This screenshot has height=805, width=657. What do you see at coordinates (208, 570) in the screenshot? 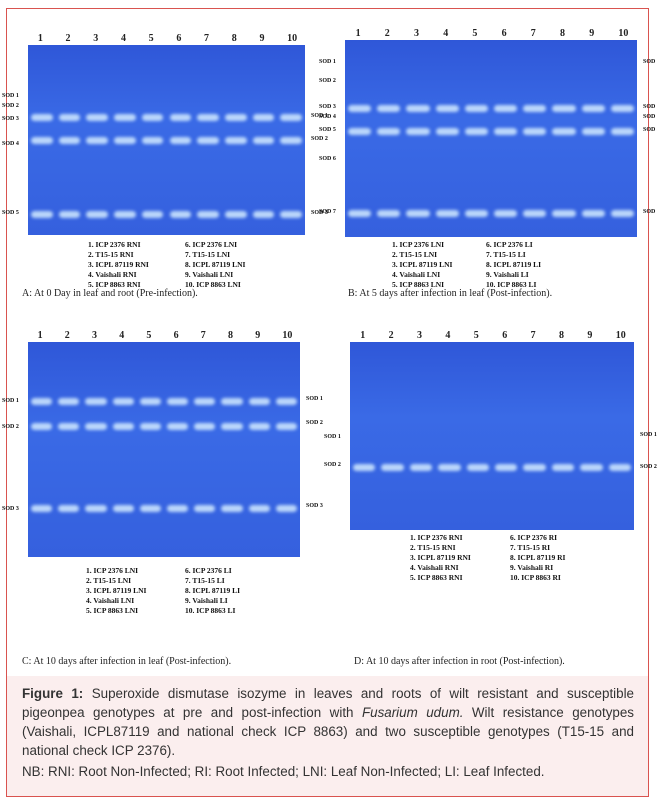
I see `legend-entry: 6. ICP 2376 LI` at bounding box center [208, 570].